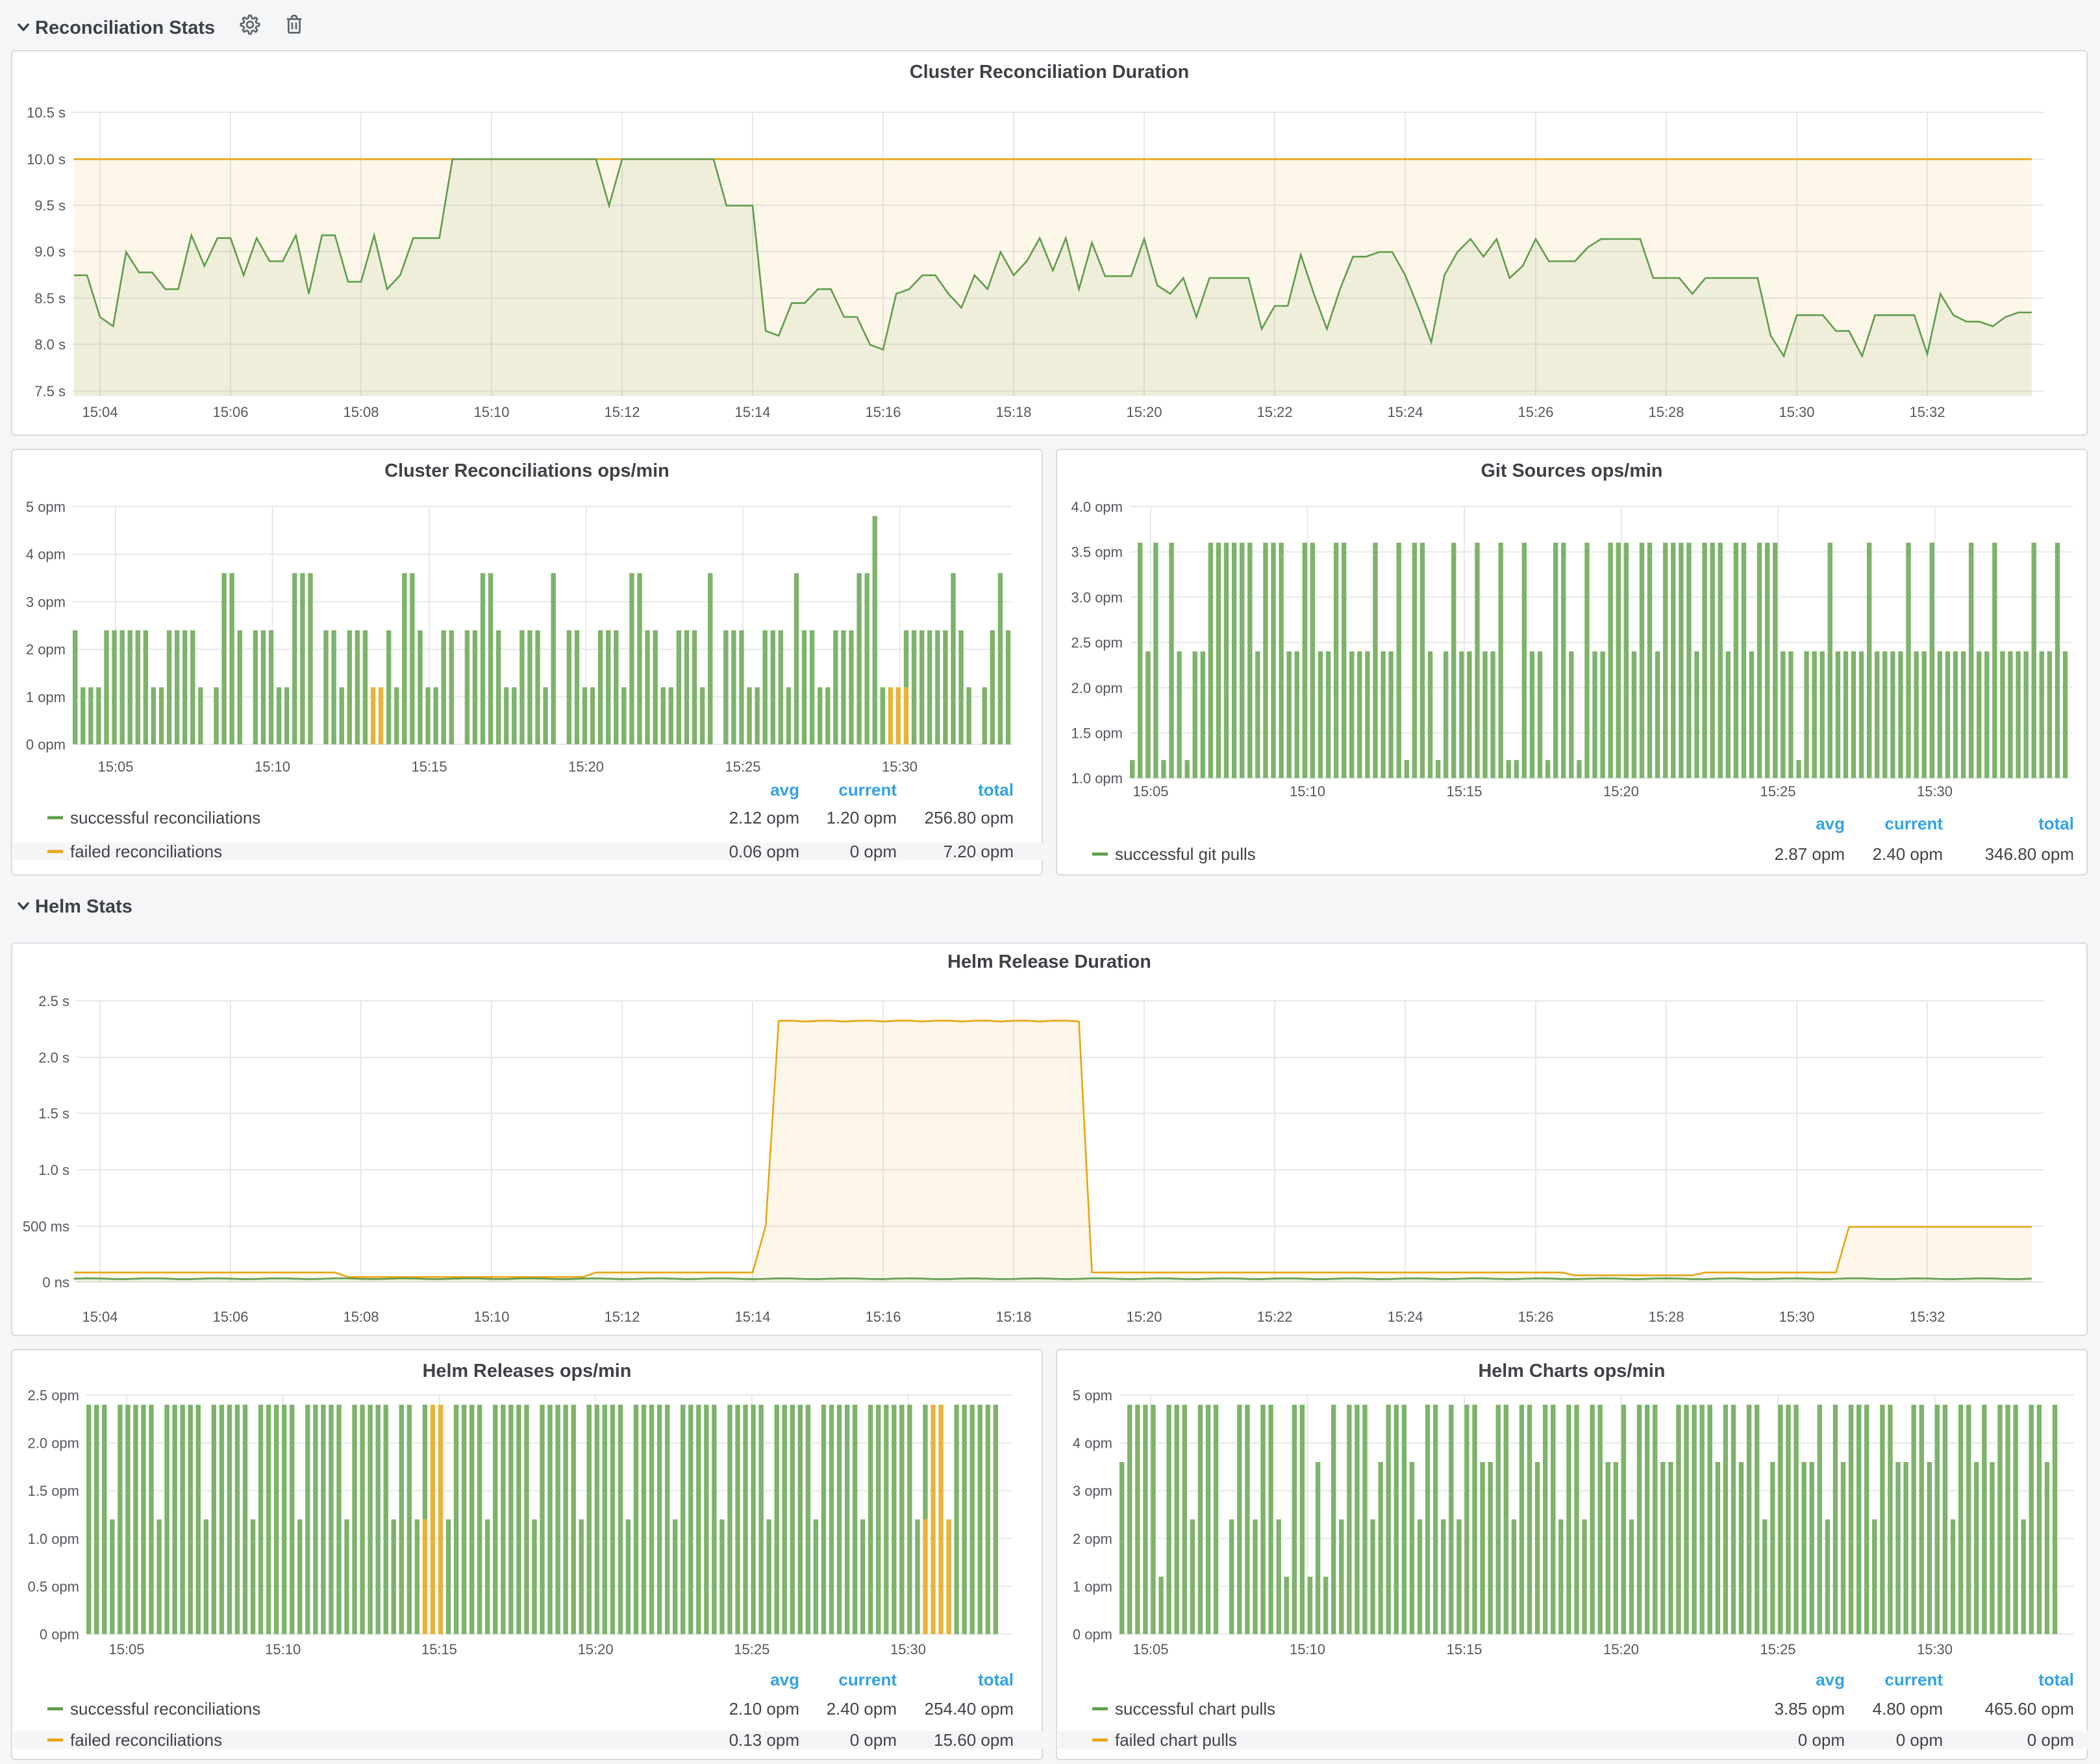  Describe the element at coordinates (46, 159) in the screenshot. I see `svg-text: 10.0 s` at that location.